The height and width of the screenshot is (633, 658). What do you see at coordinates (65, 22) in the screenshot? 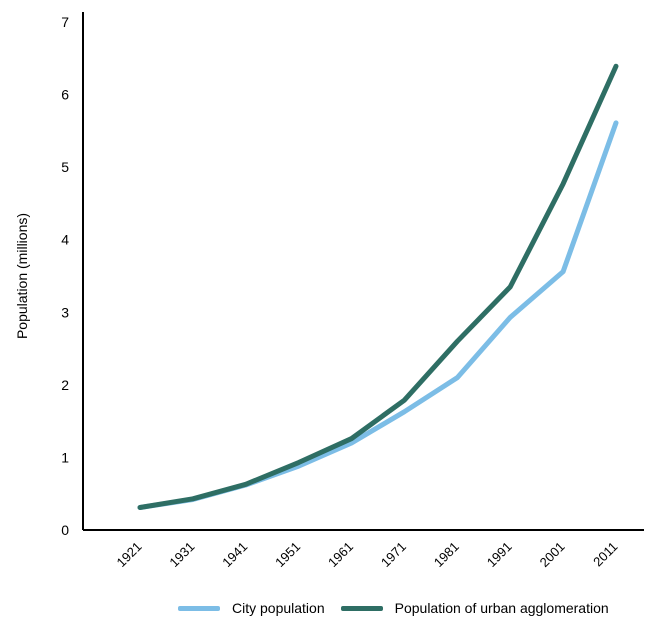
I see `y-tick-label: 7` at bounding box center [65, 22].